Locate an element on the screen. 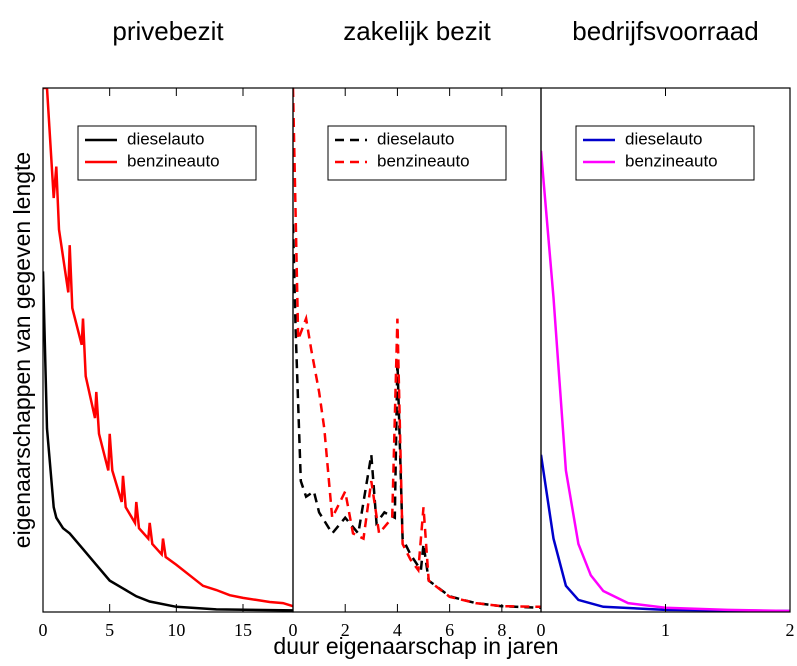 This screenshot has height=666, width=797. x-tick-label: 15 is located at coordinates (243, 630).